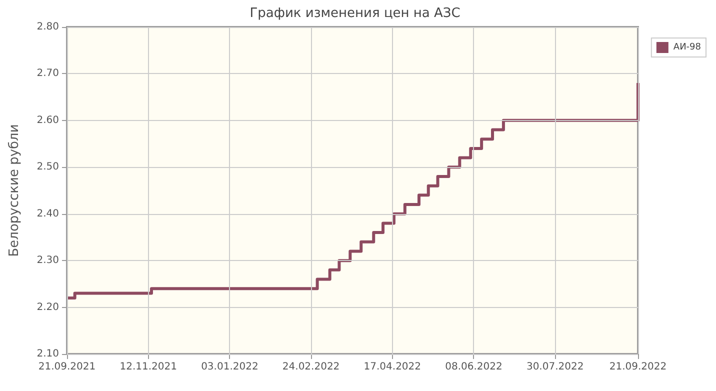 This screenshot has height=391, width=716. What do you see at coordinates (14, 190) in the screenshot?
I see `y-axis-title: Белорусские рубли` at bounding box center [14, 190].